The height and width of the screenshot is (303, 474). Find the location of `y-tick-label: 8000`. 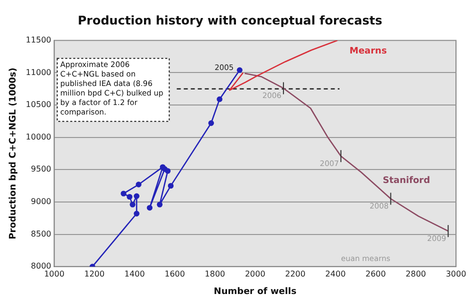

y-tick-label: 8000 is located at coordinates (41, 266).